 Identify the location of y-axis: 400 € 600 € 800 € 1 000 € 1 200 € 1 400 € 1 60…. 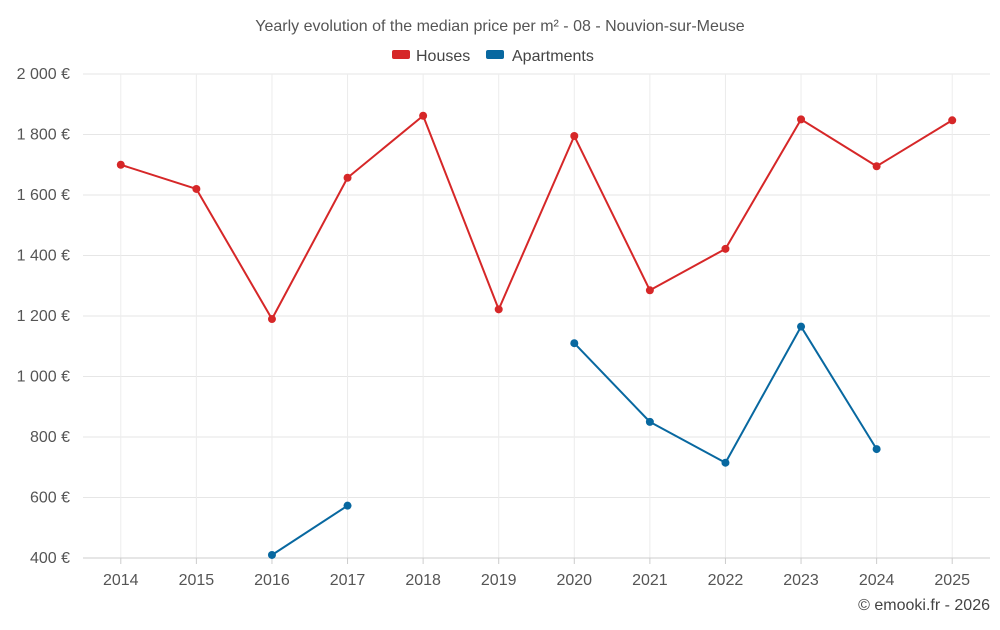
(43, 316).